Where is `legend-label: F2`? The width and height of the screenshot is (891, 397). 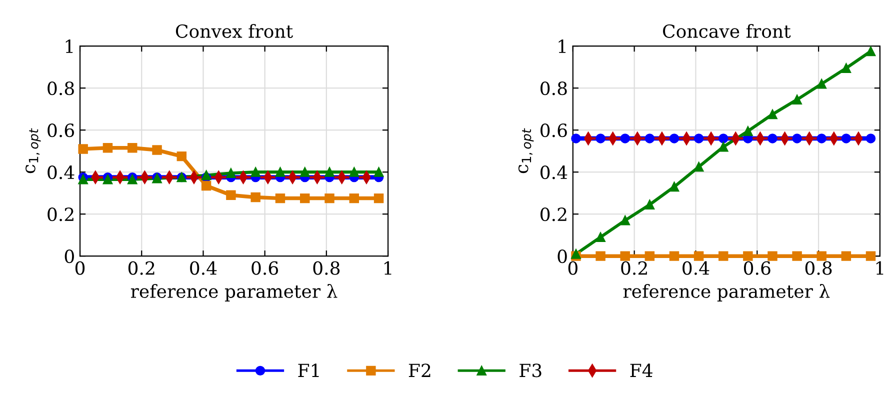
legend-label: F2 is located at coordinates (419, 370).